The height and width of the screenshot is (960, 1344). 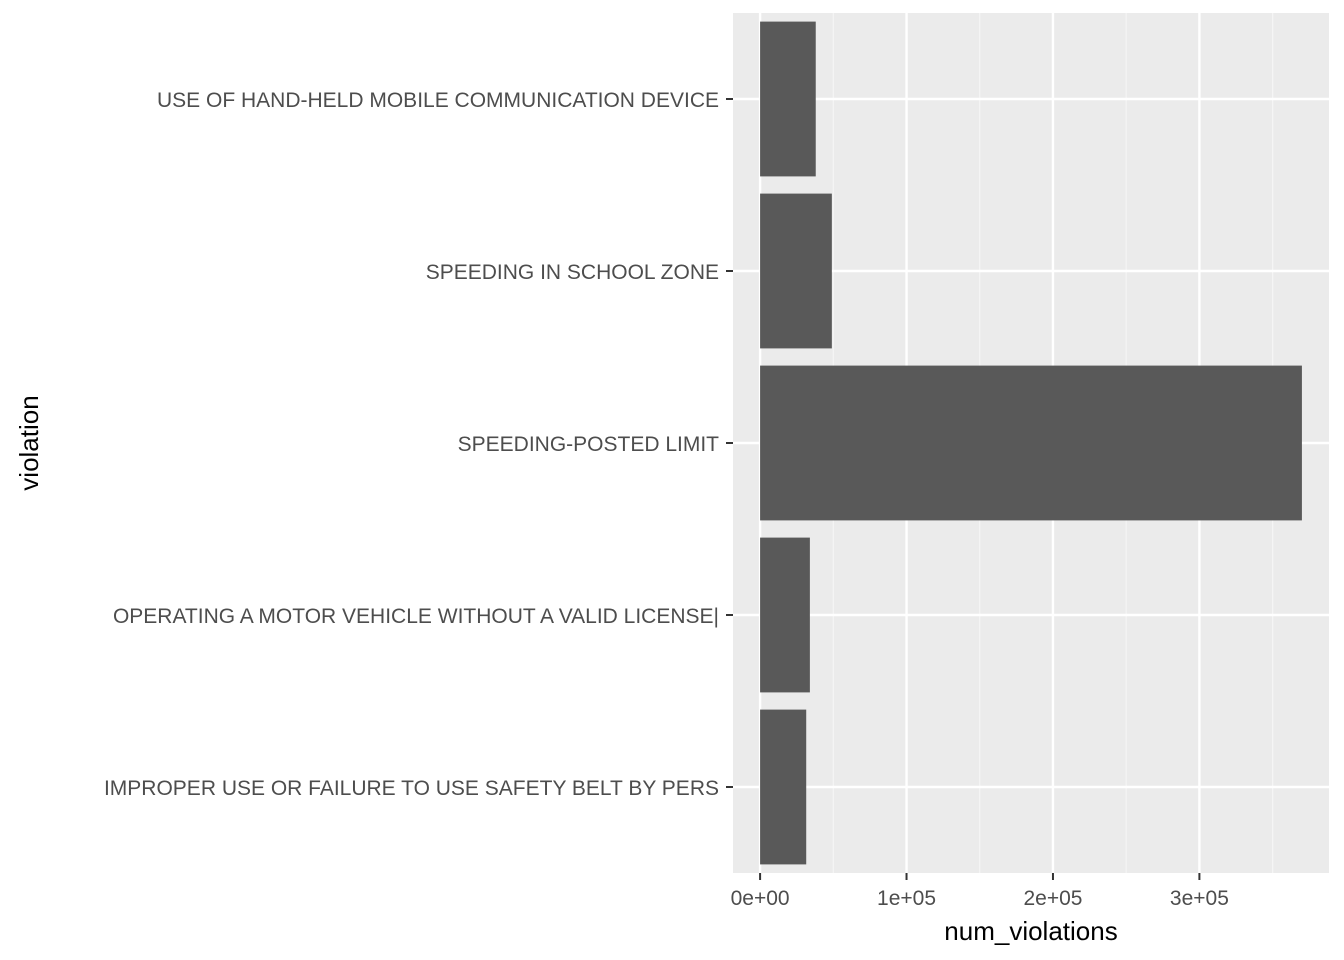 What do you see at coordinates (1199, 898) in the screenshot?
I see `x-tick-label: 3e+05` at bounding box center [1199, 898].